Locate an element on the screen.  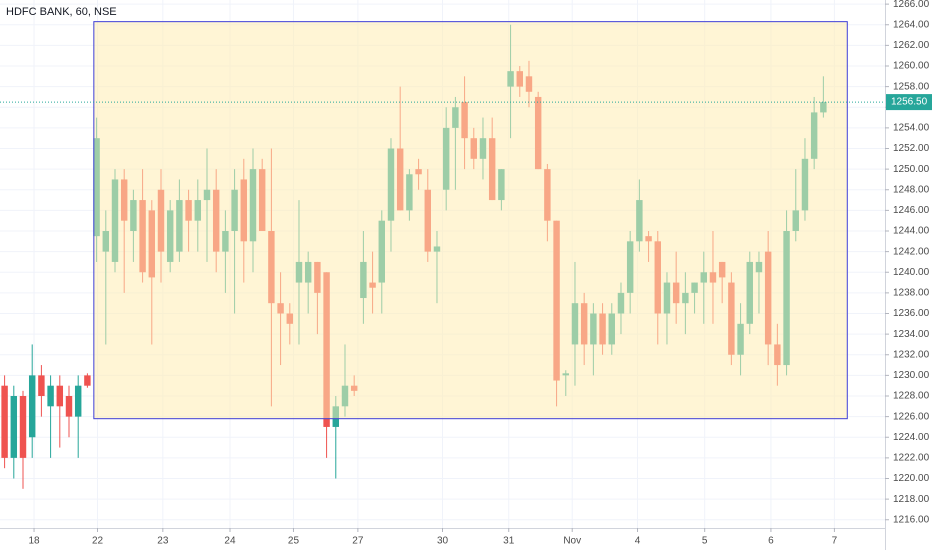
x-tick-label: 27 is located at coordinates (358, 541).